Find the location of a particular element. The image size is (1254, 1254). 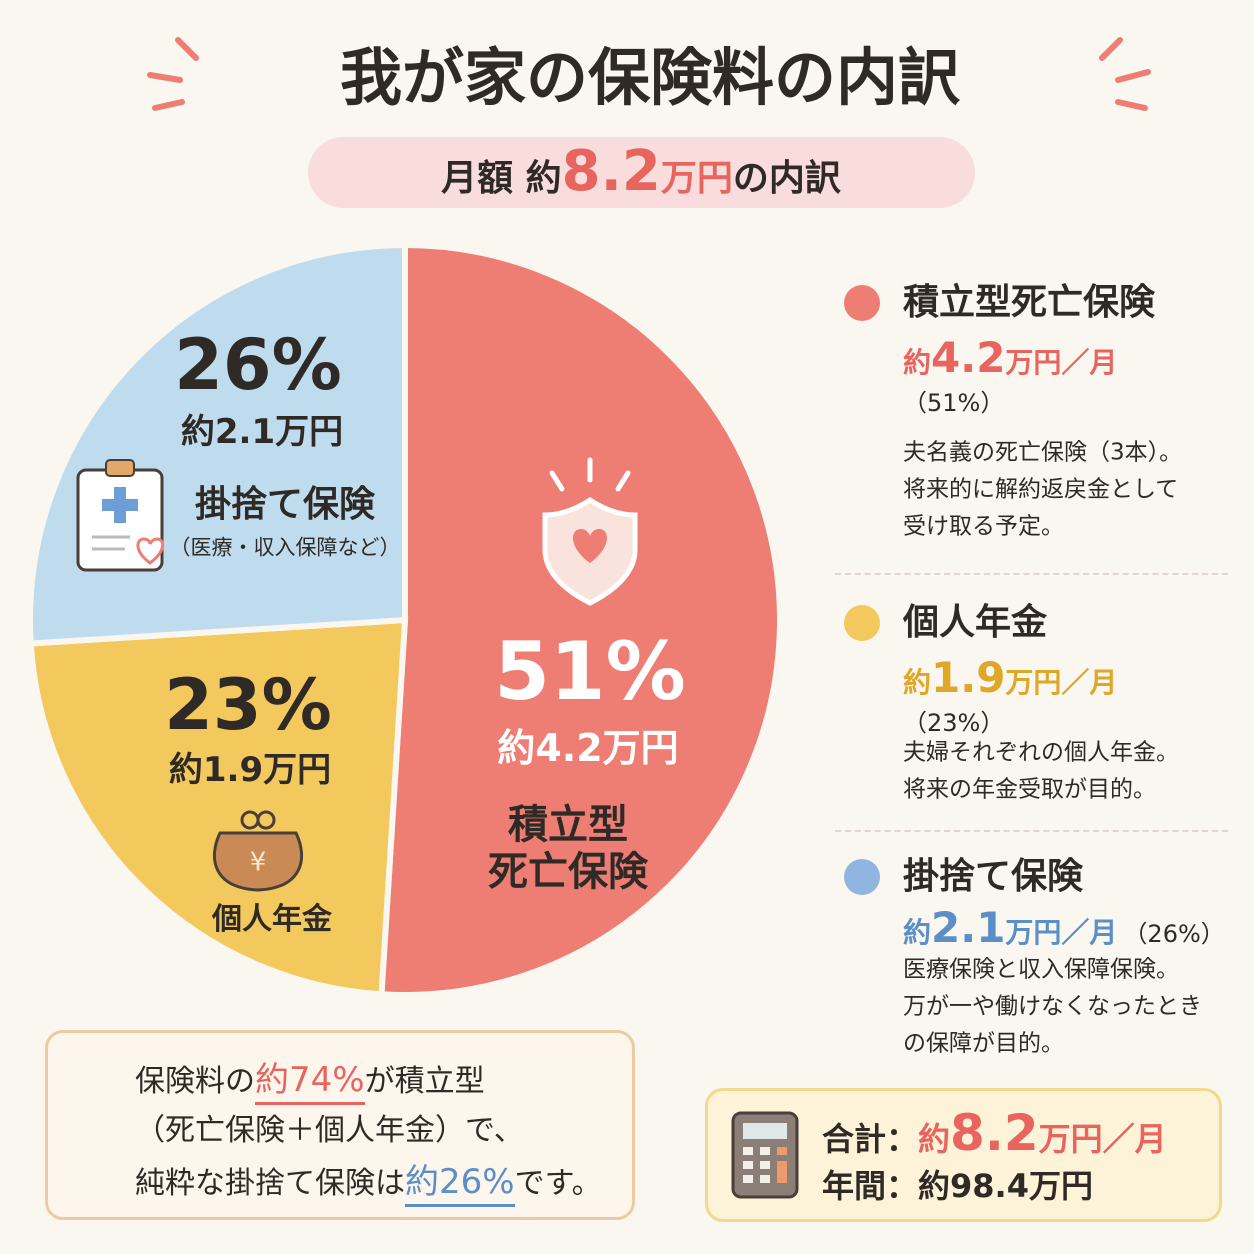

legend-description: 夫婦それぞれの個人年金。 is located at coordinates (1041, 752).